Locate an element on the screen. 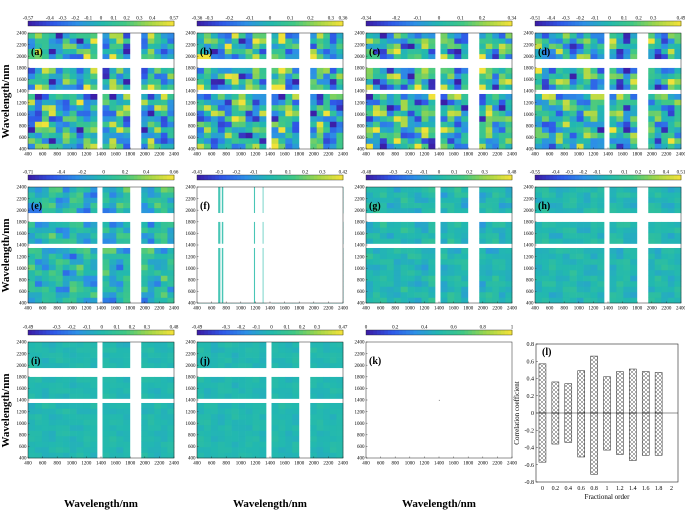 The image size is (685, 515). colorbar-tick-label: 0.4 is located at coordinates (424, 328).